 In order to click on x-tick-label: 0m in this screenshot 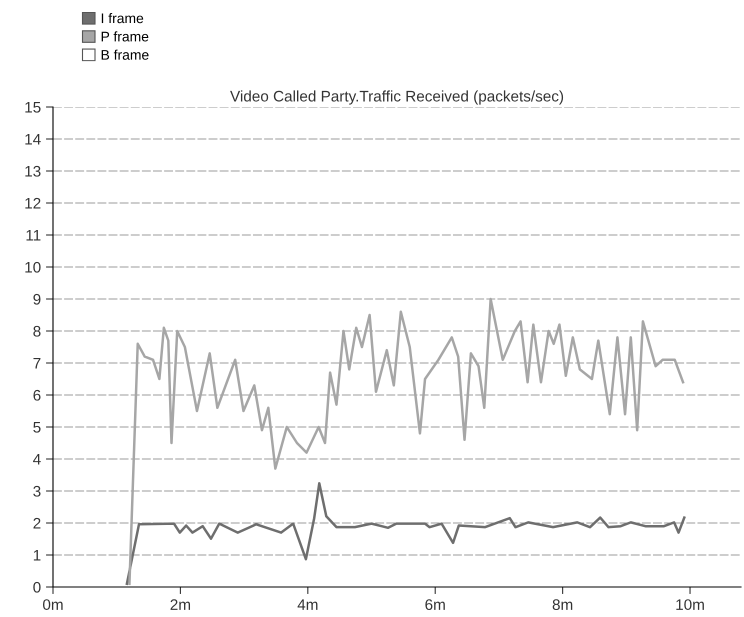, I will do `click(52, 604)`.